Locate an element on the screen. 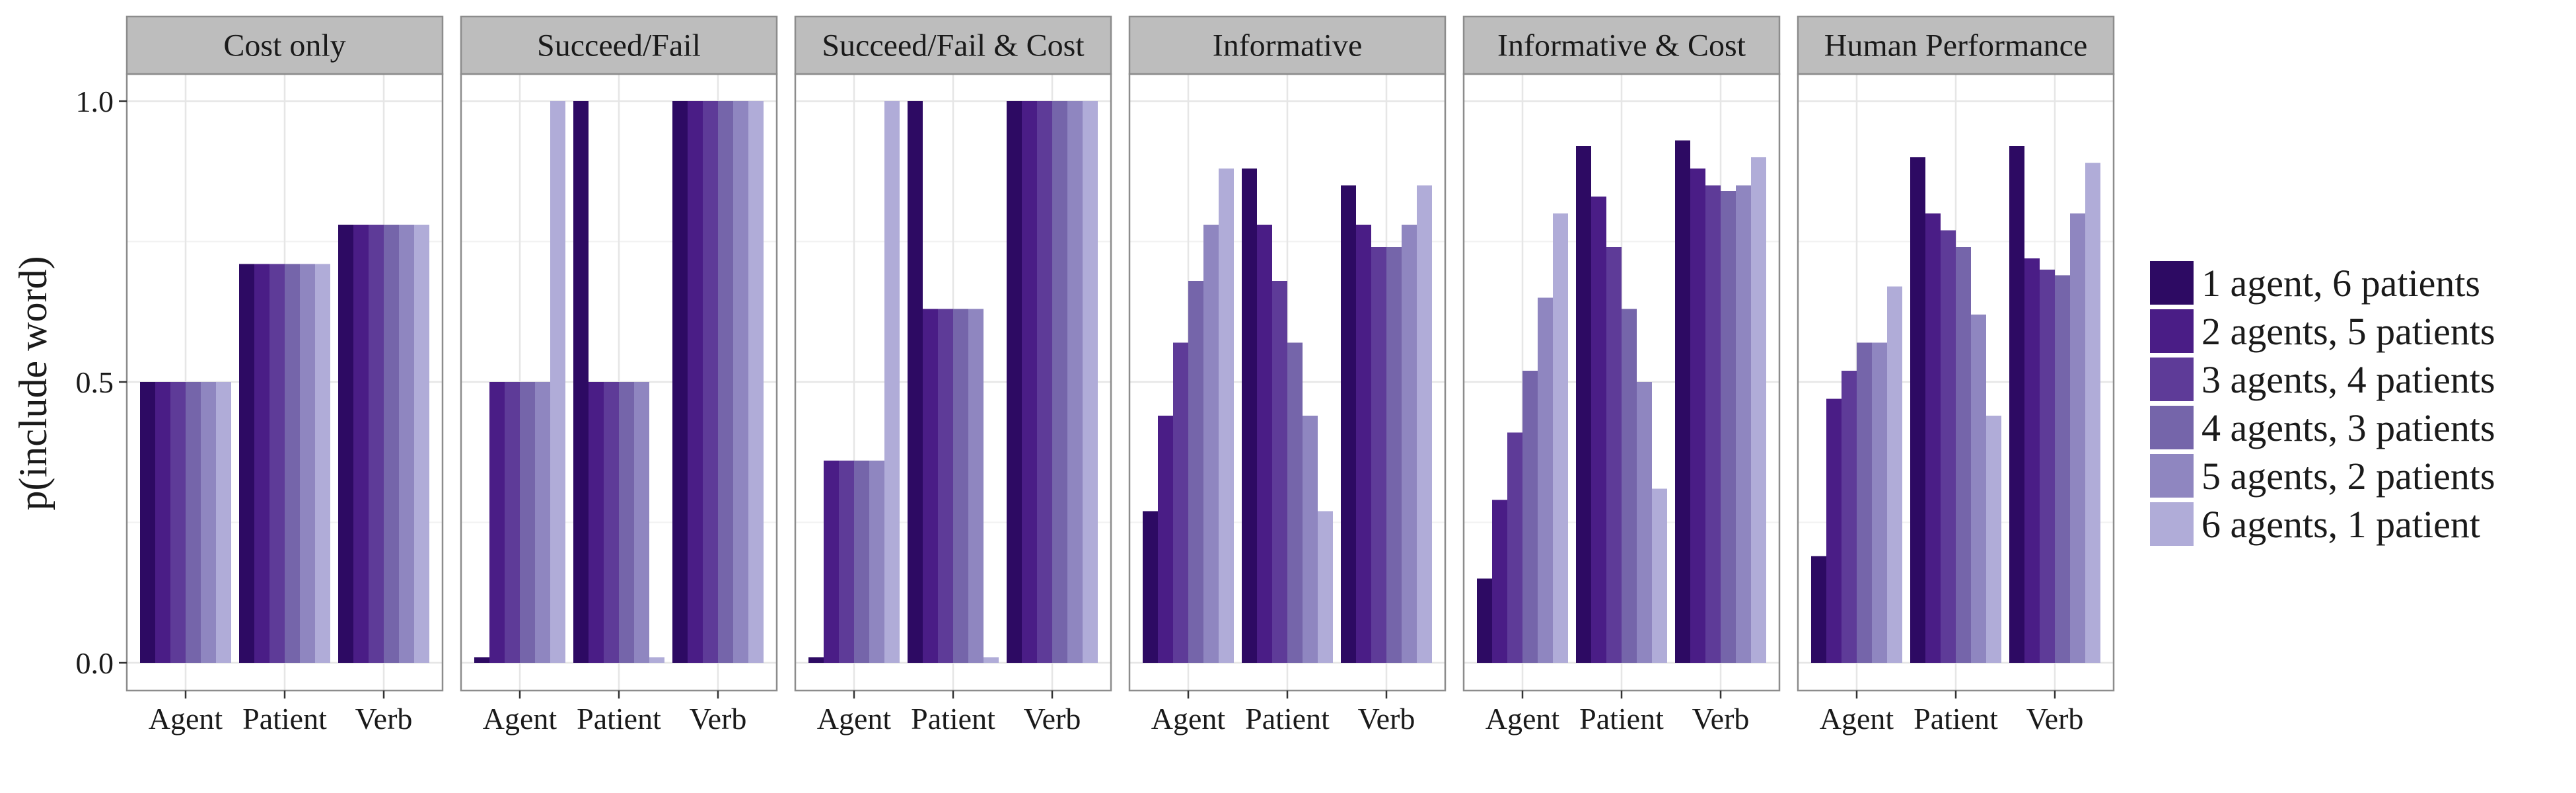  legend-label: 5 agents, 2 patients is located at coordinates (2348, 477).